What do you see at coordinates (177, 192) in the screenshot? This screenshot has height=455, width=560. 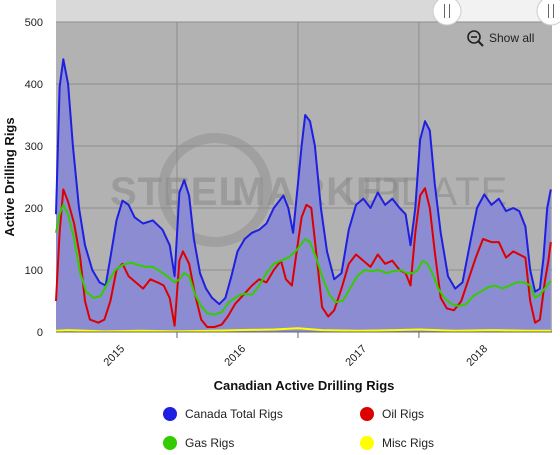 I see `watermark-steel: STEEL` at bounding box center [177, 192].